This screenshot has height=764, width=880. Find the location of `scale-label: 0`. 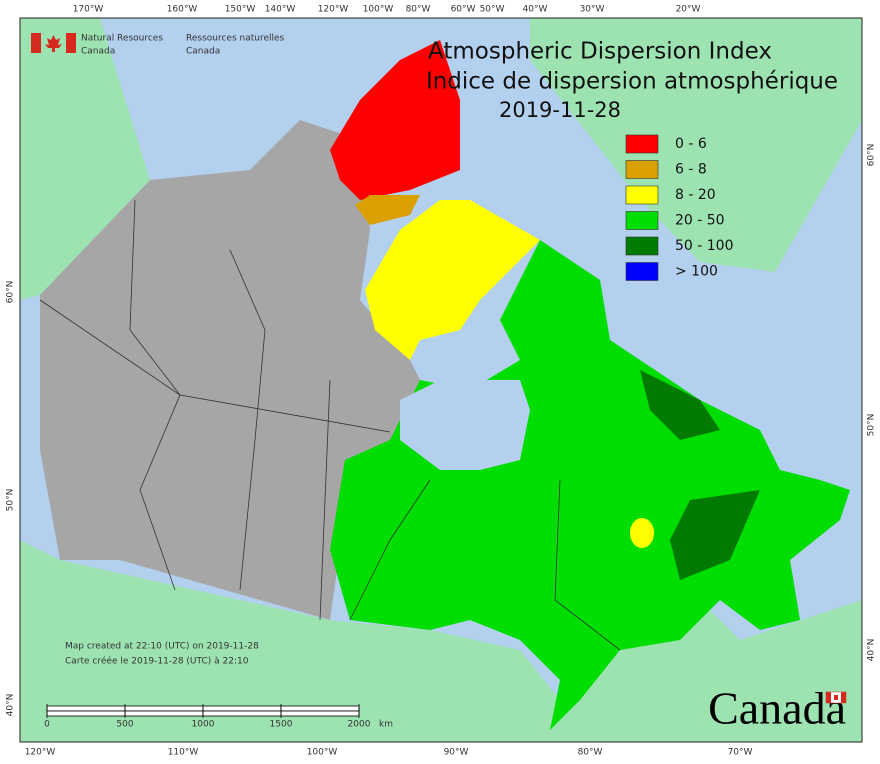

scale-label: 0 is located at coordinates (47, 725).